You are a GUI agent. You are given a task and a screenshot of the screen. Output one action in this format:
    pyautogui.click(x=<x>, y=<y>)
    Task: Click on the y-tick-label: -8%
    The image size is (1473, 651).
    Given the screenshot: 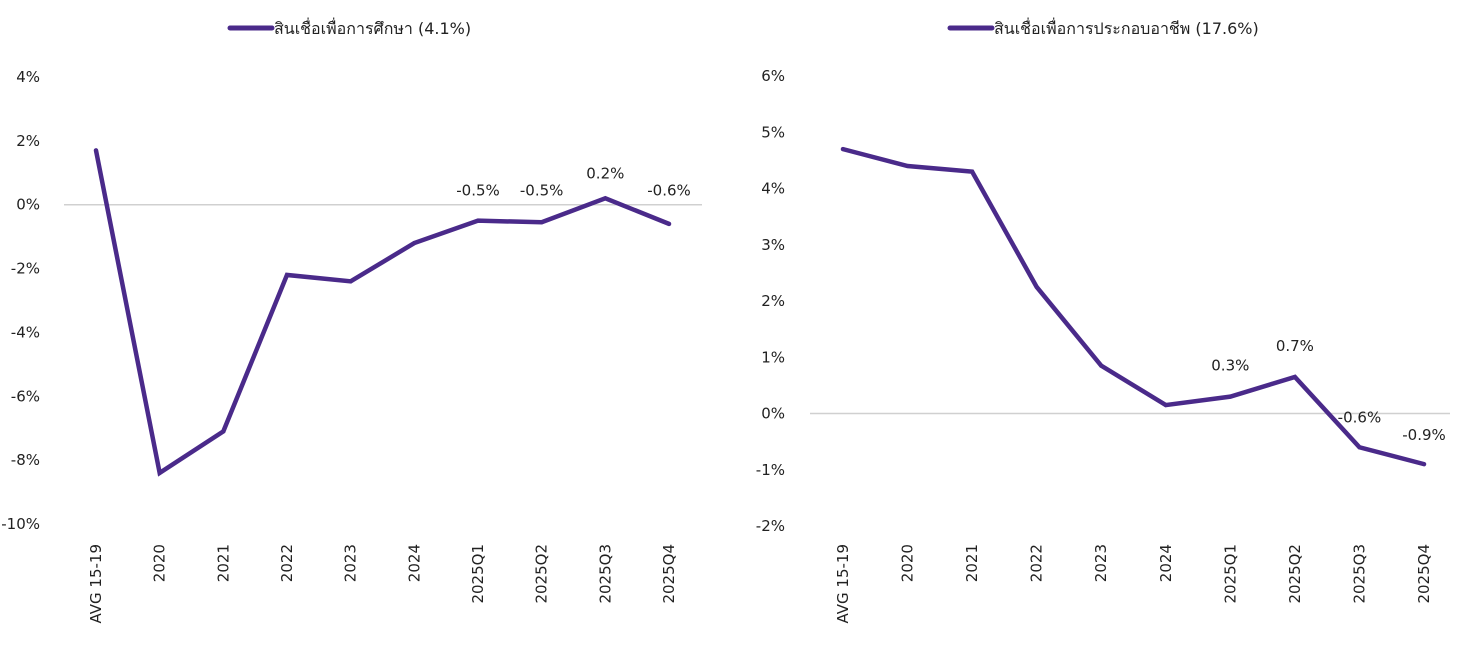 What is the action you would take?
    pyautogui.click(x=25, y=460)
    